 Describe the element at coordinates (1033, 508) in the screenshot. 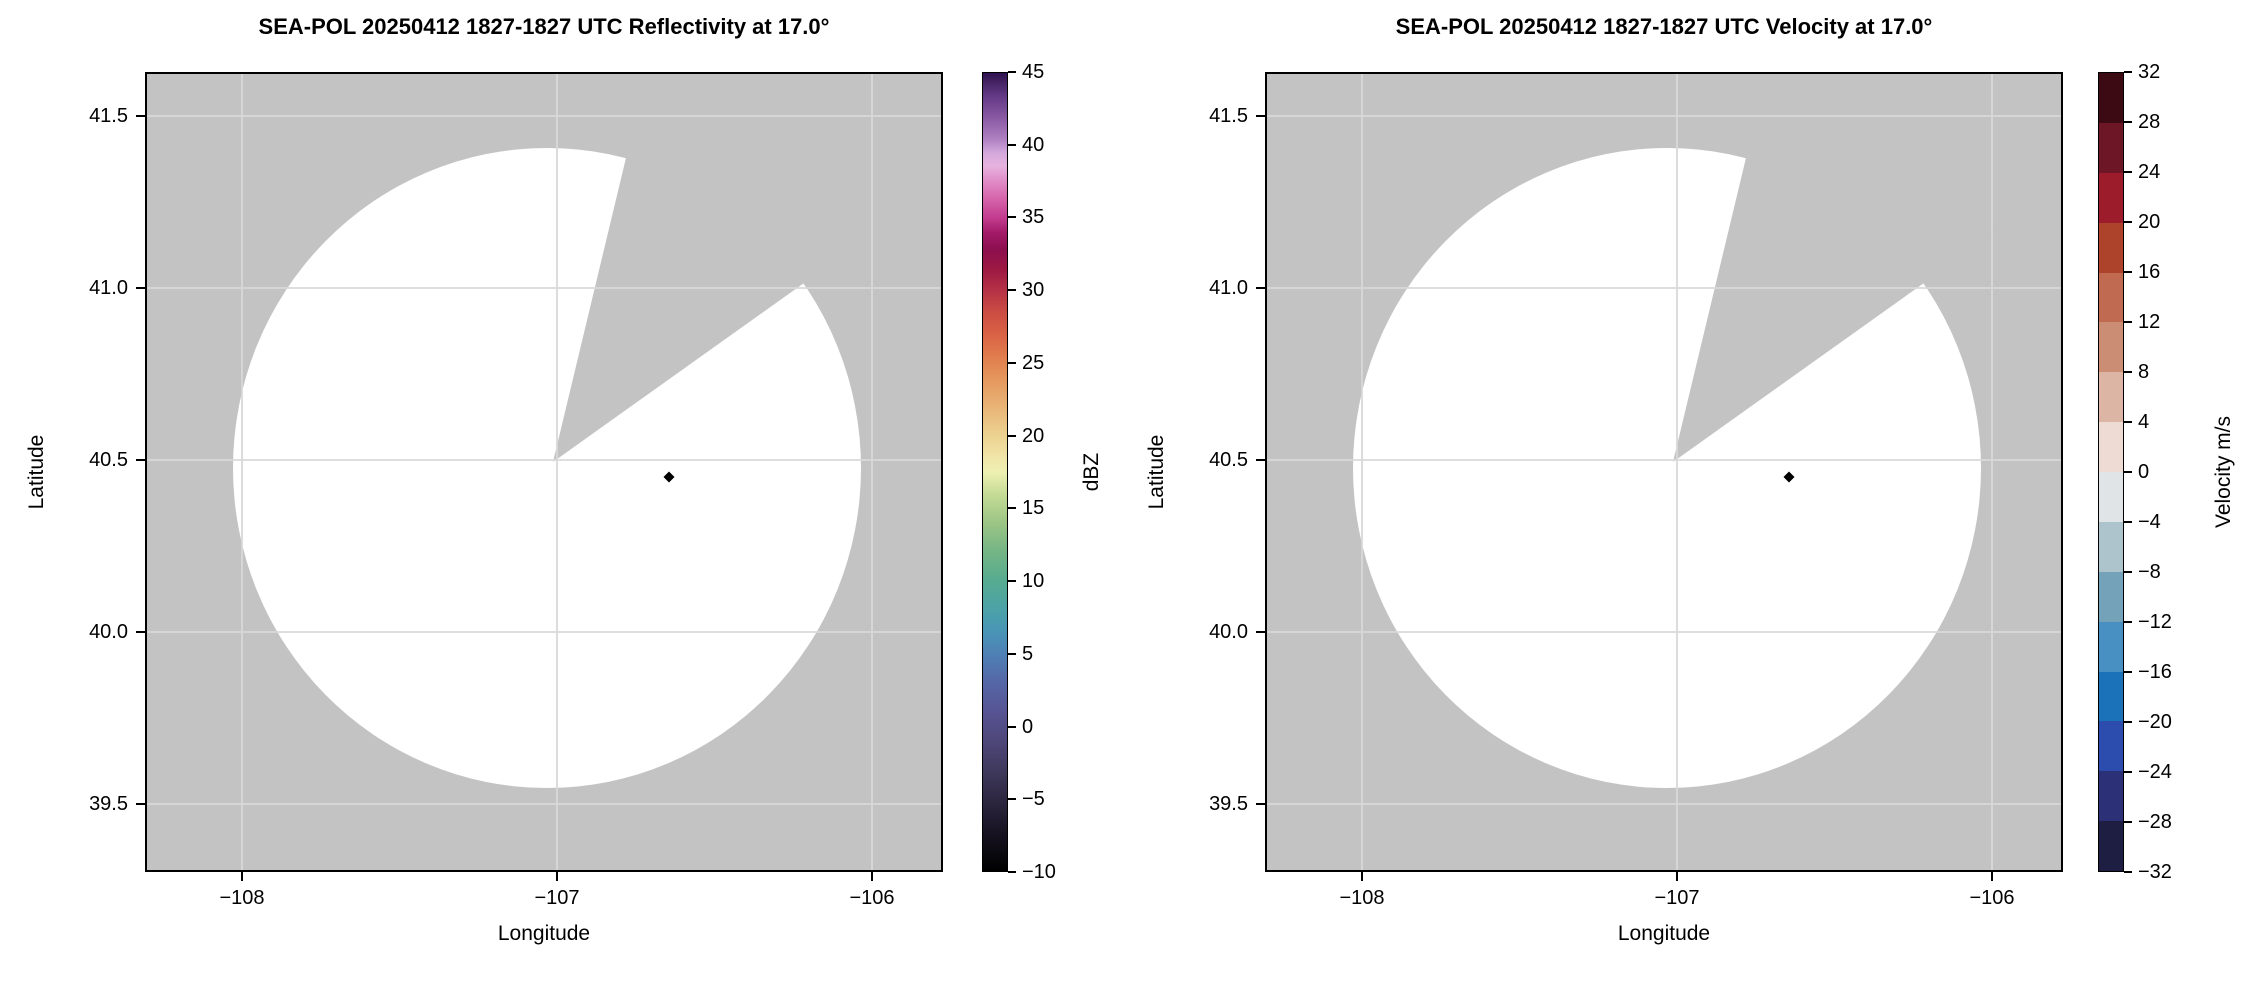

I see `colorbar-tick-label: 15` at that location.